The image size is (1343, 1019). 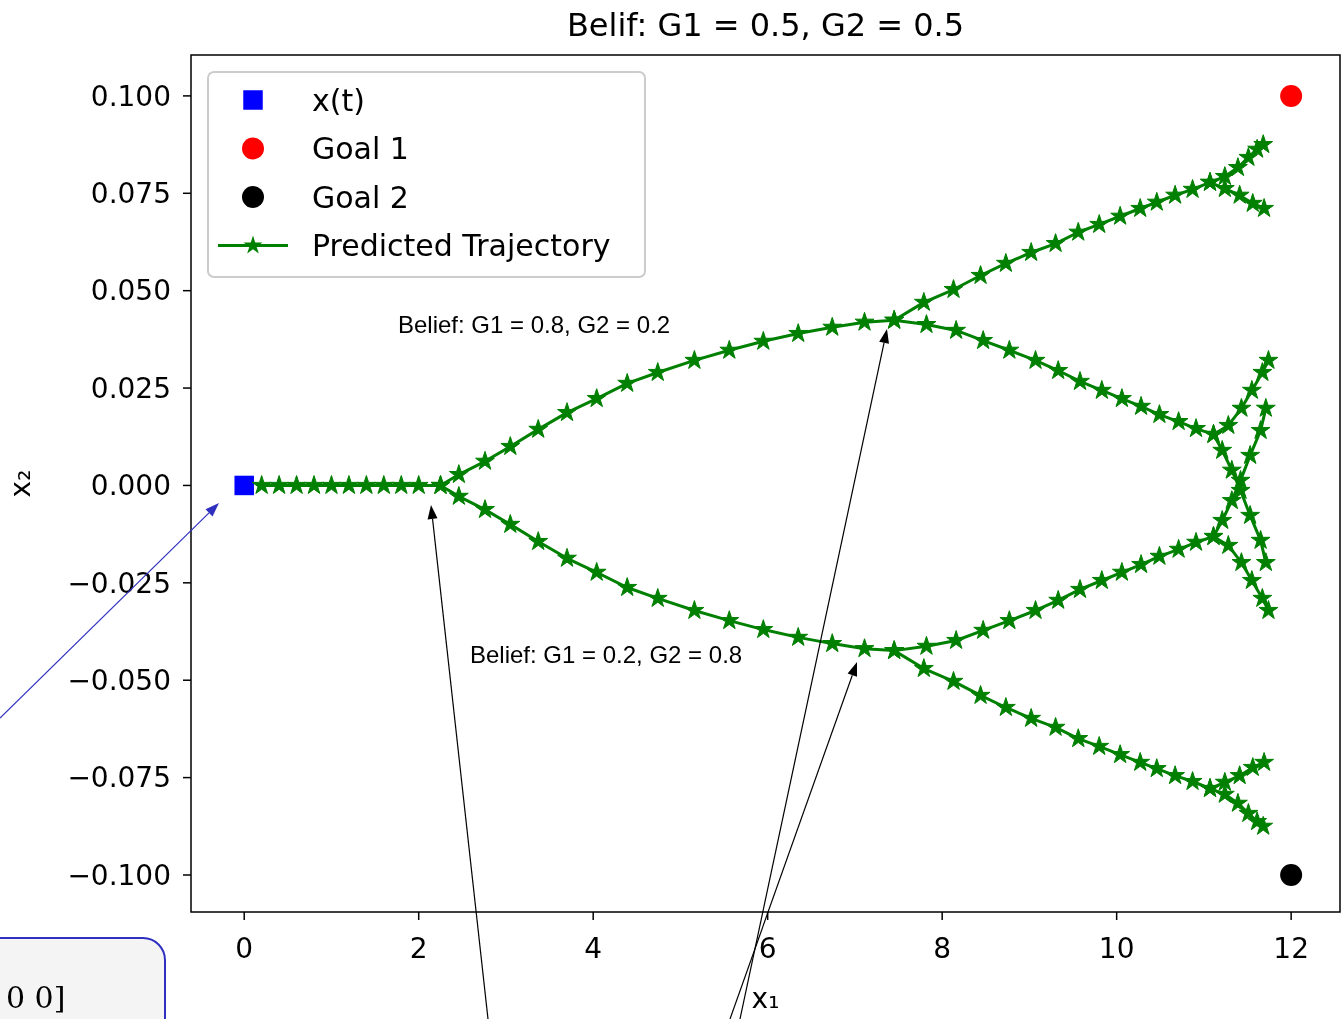 I want to click on x-tick-label: 6, so click(x=767, y=948).